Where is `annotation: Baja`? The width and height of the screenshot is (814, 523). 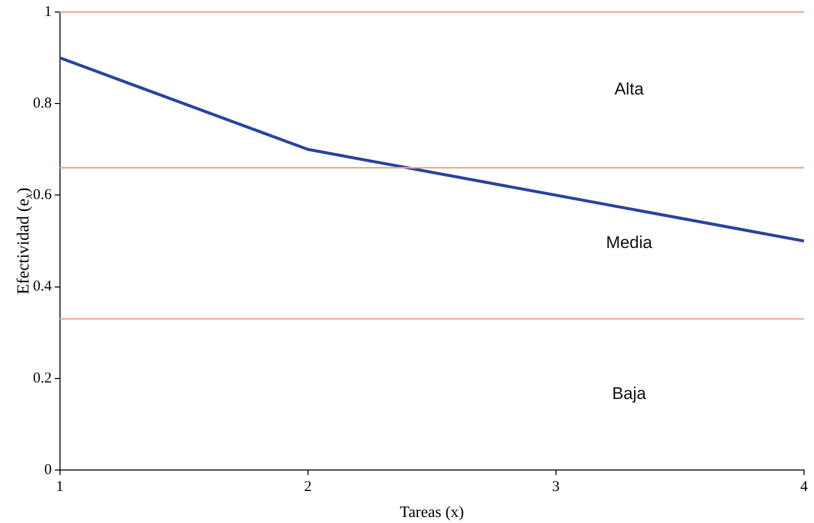
annotation: Baja is located at coordinates (629, 394).